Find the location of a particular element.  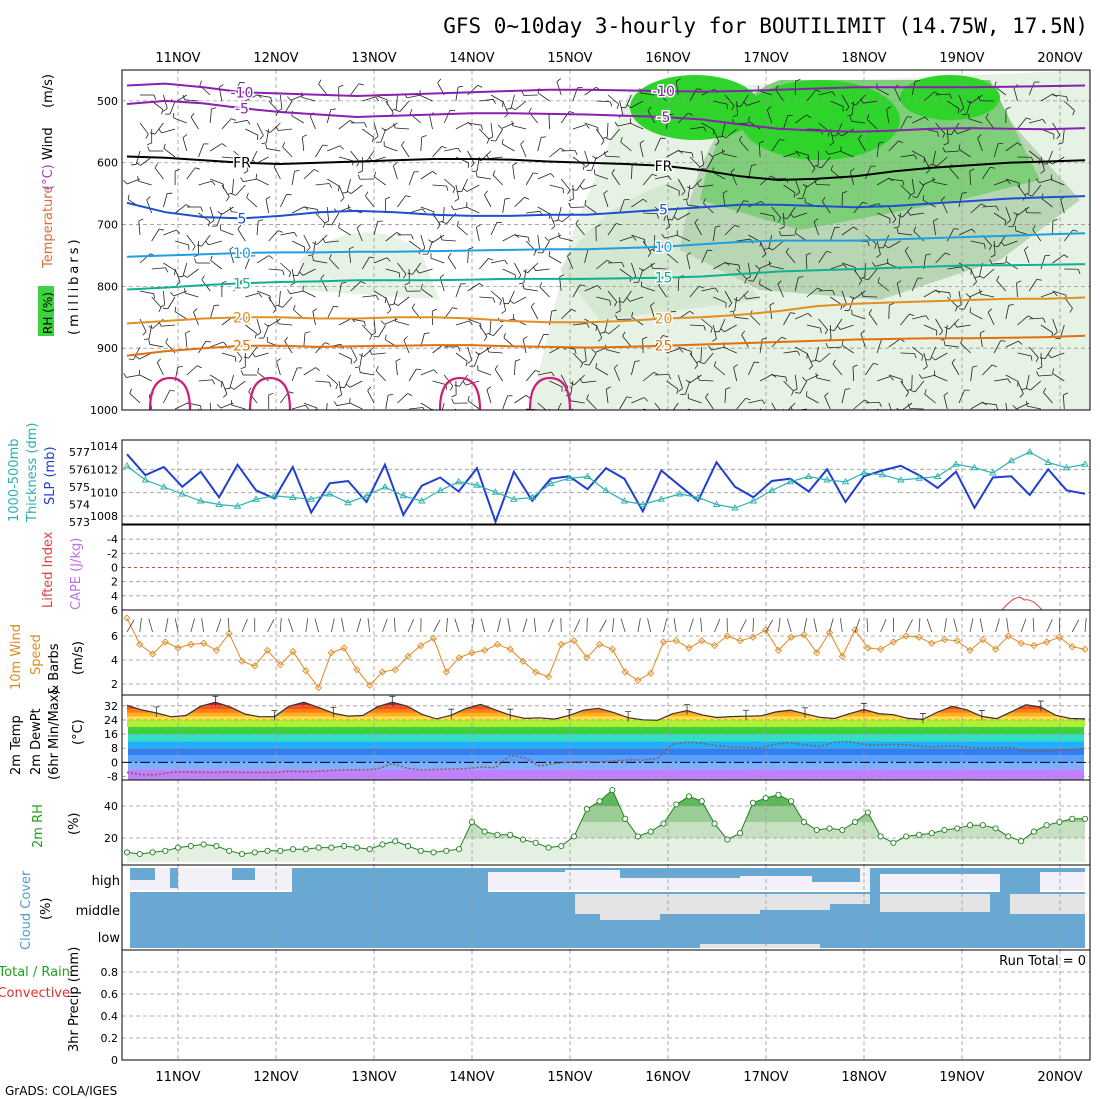

temp2m-units-label: (°C) is located at coordinates (78, 732).